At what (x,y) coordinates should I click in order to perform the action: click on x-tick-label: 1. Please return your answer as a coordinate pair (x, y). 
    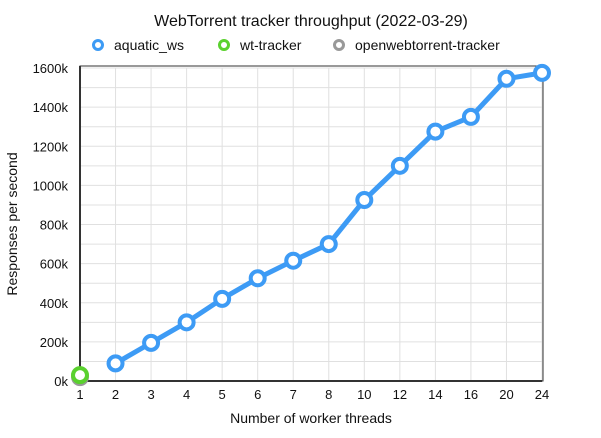
    Looking at the image, I should click on (79, 394).